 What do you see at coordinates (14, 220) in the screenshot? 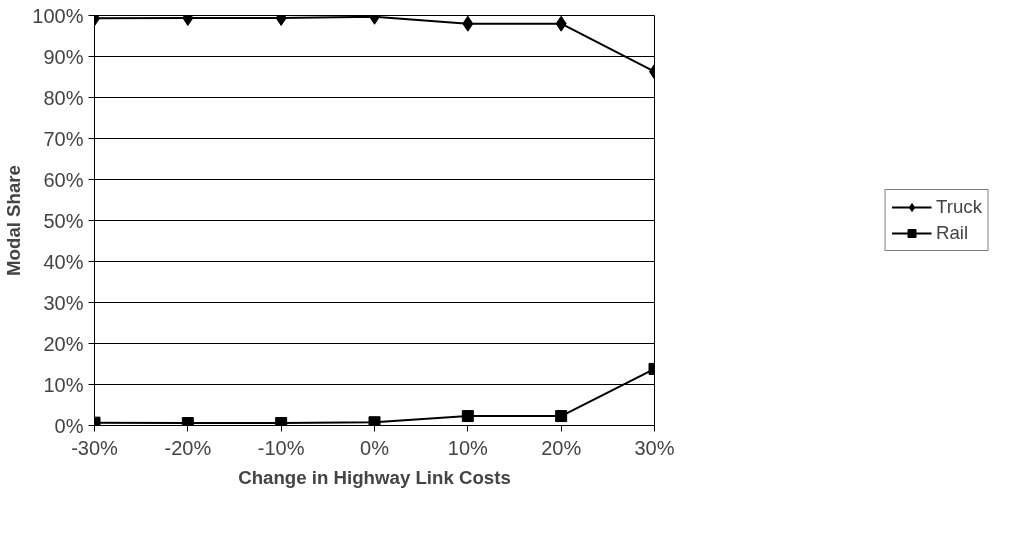
I see `y-axis-title: Modal Share` at bounding box center [14, 220].